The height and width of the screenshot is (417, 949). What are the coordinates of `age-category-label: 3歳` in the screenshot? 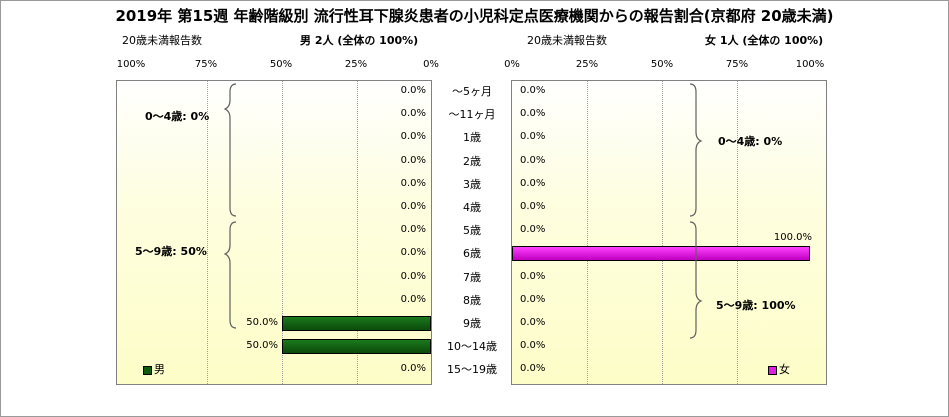 It's located at (472, 184).